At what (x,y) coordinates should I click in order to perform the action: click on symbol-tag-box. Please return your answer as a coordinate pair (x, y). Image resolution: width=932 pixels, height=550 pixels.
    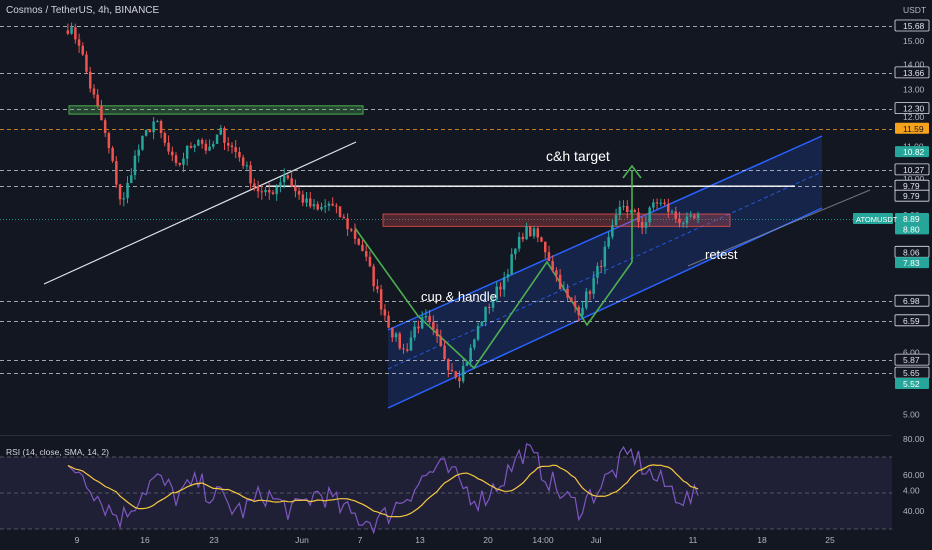
    Looking at the image, I should click on (873, 218).